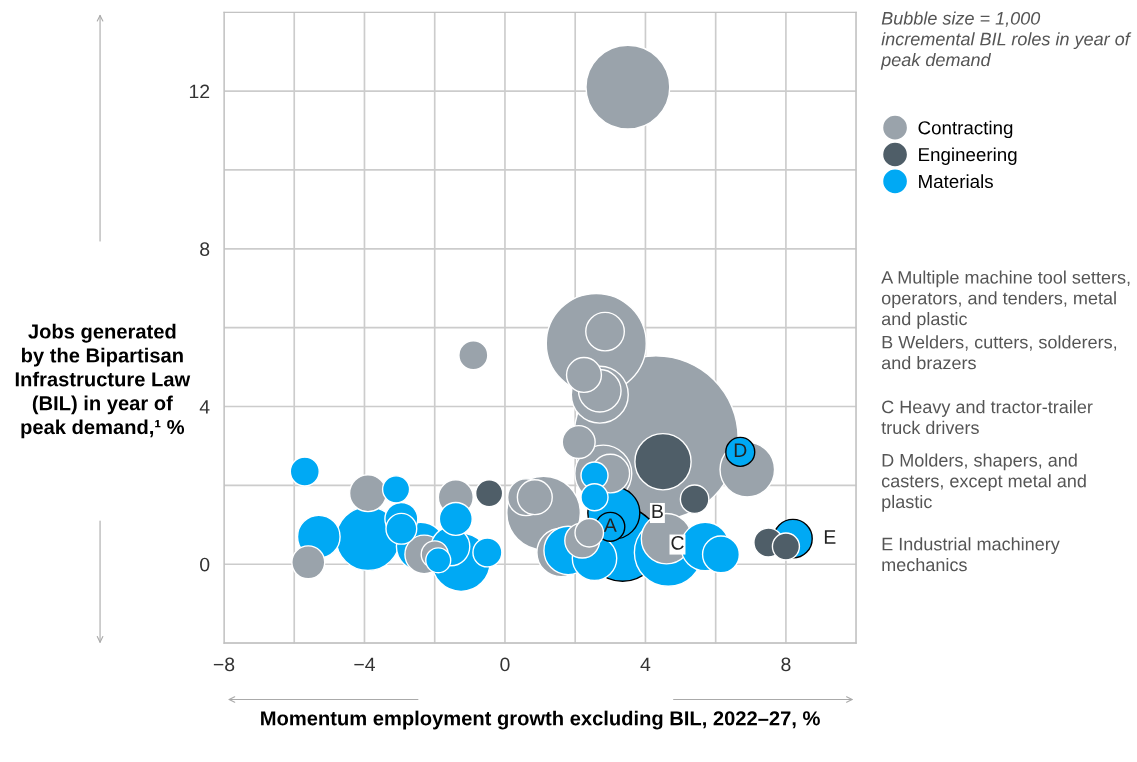 The height and width of the screenshot is (762, 1137). What do you see at coordinates (645, 664) in the screenshot?
I see `x-tick-label: 4` at bounding box center [645, 664].